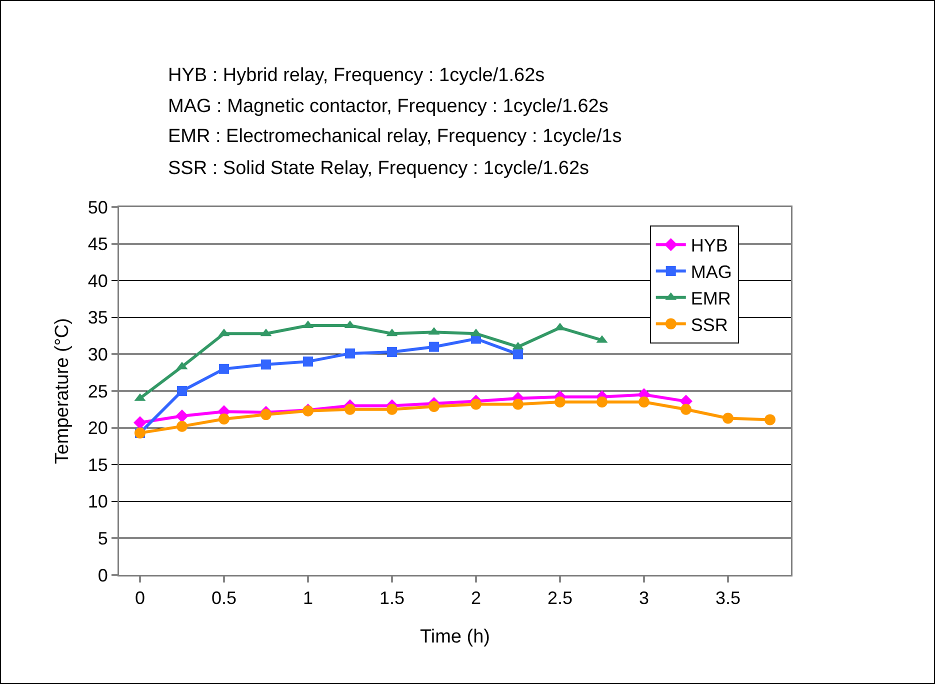 The image size is (935, 684). I want to click on x-tick-label: 2.5, so click(560, 598).